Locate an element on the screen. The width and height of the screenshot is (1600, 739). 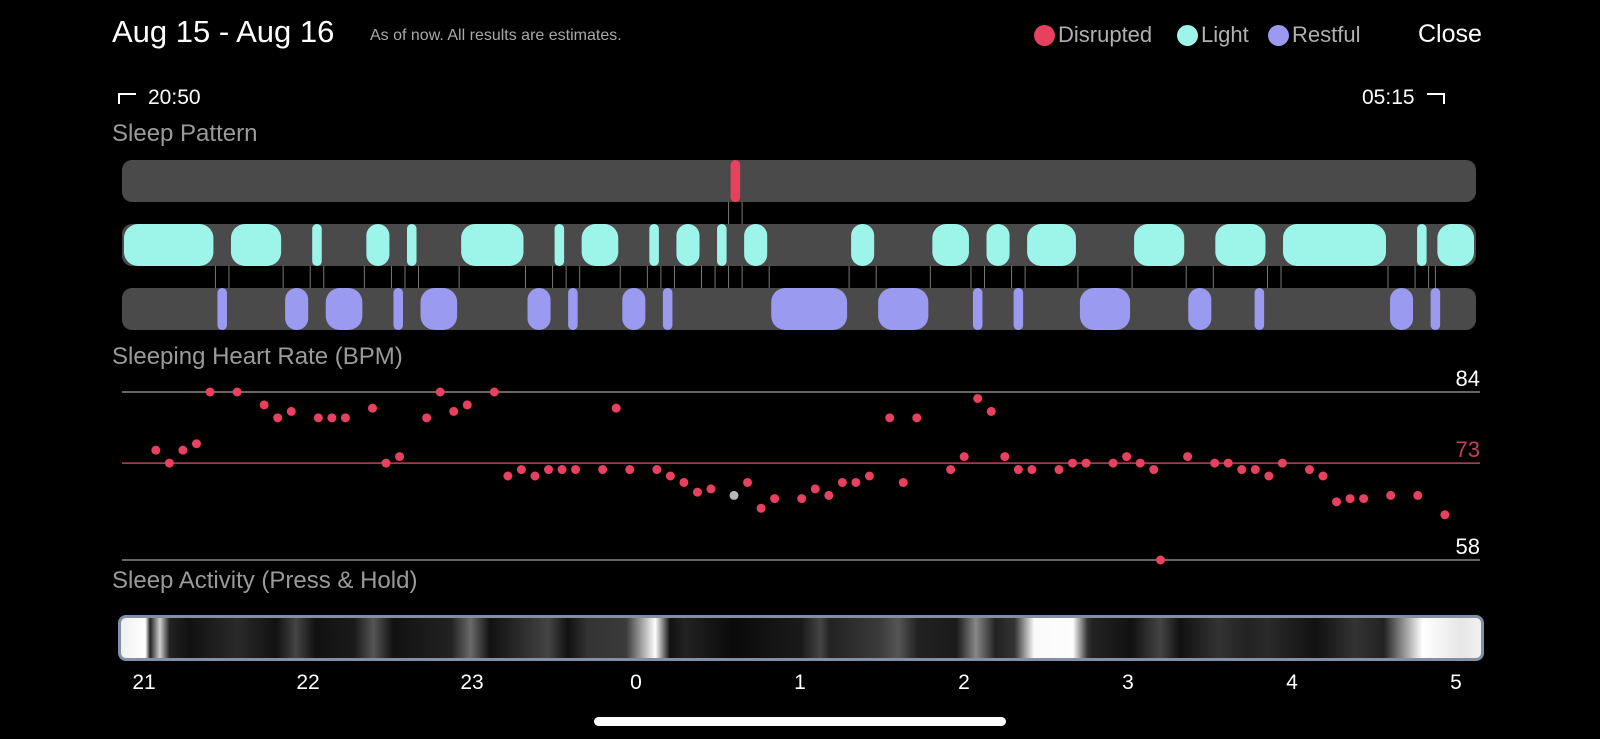
close-button: Close is located at coordinates (1450, 34).